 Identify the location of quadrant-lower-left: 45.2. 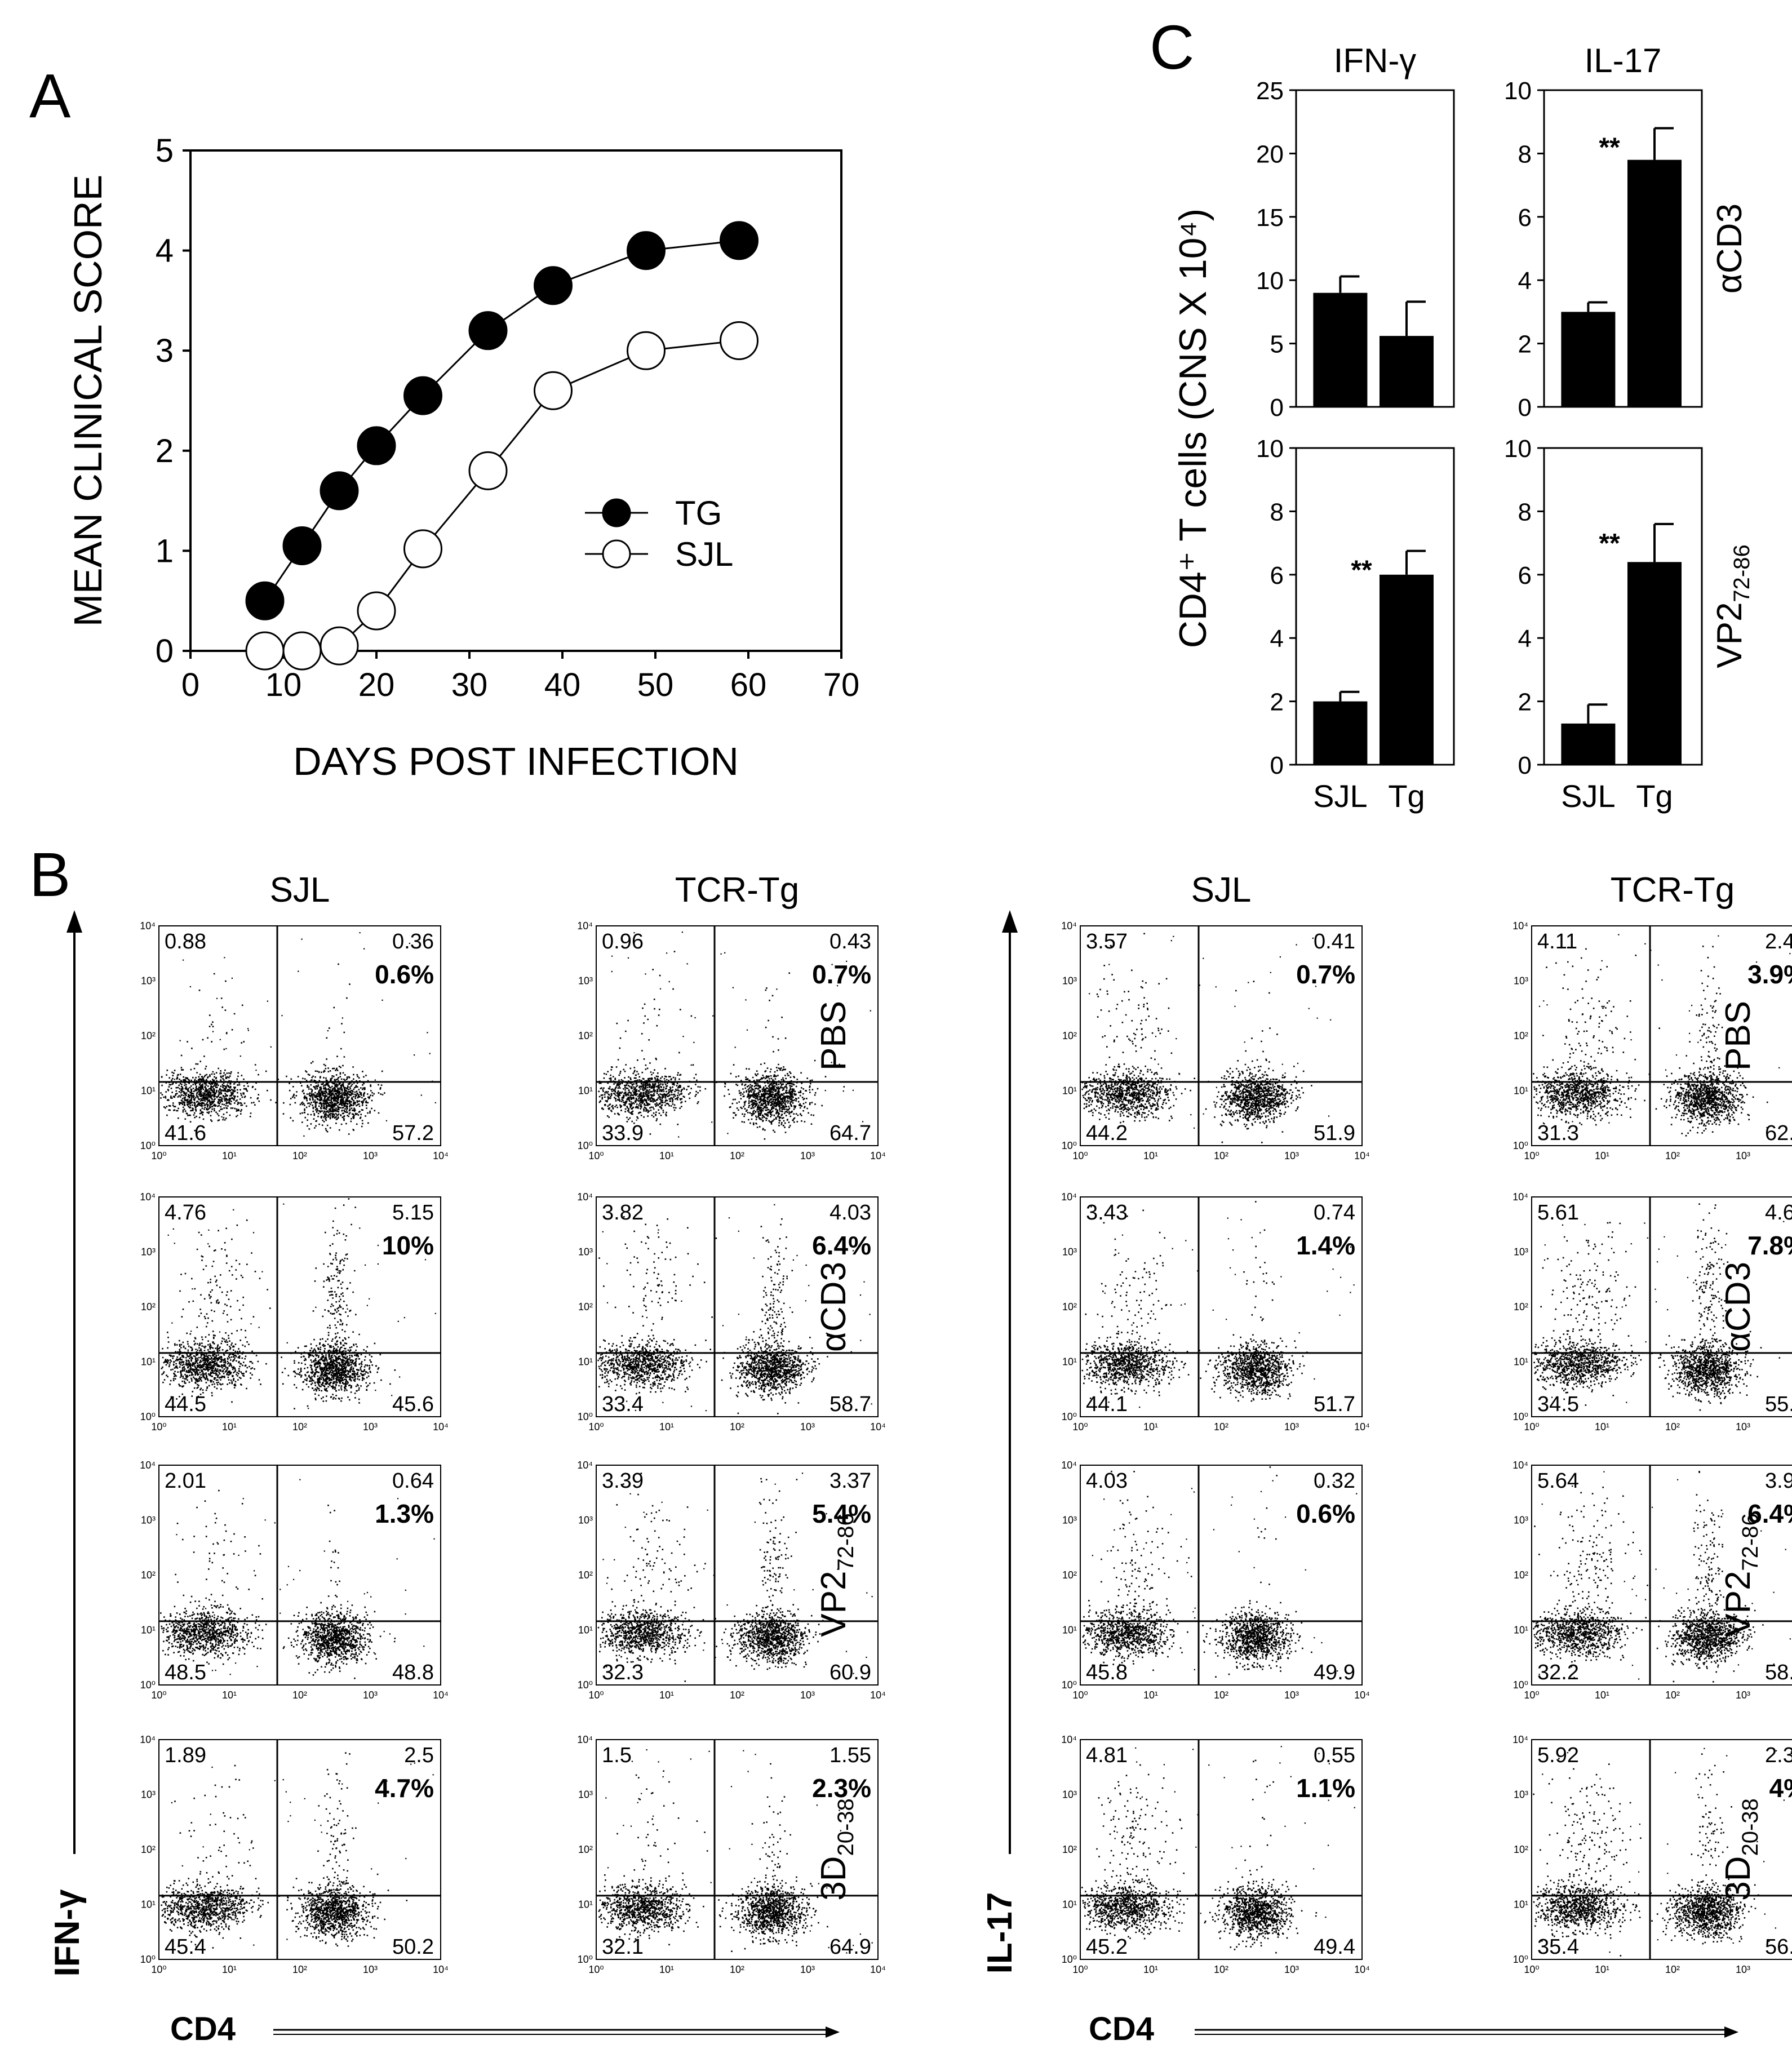
(1107, 1947).